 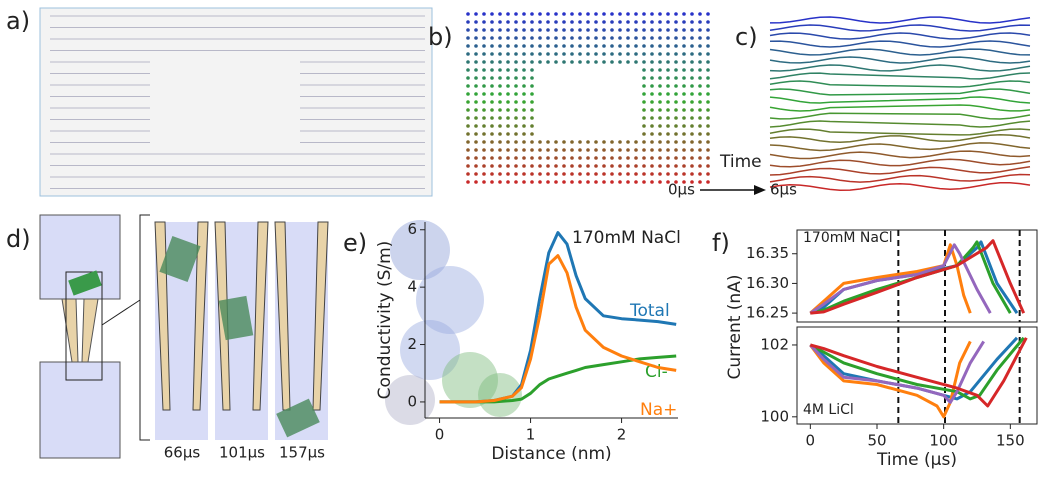 What do you see at coordinates (430, 350) in the screenshot?
I see `dna-blob` at bounding box center [430, 350].